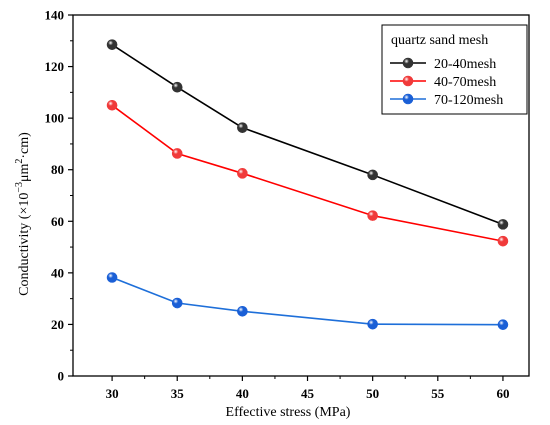  Describe the element at coordinates (61, 376) in the screenshot. I see `y-tick-label: 0` at that location.